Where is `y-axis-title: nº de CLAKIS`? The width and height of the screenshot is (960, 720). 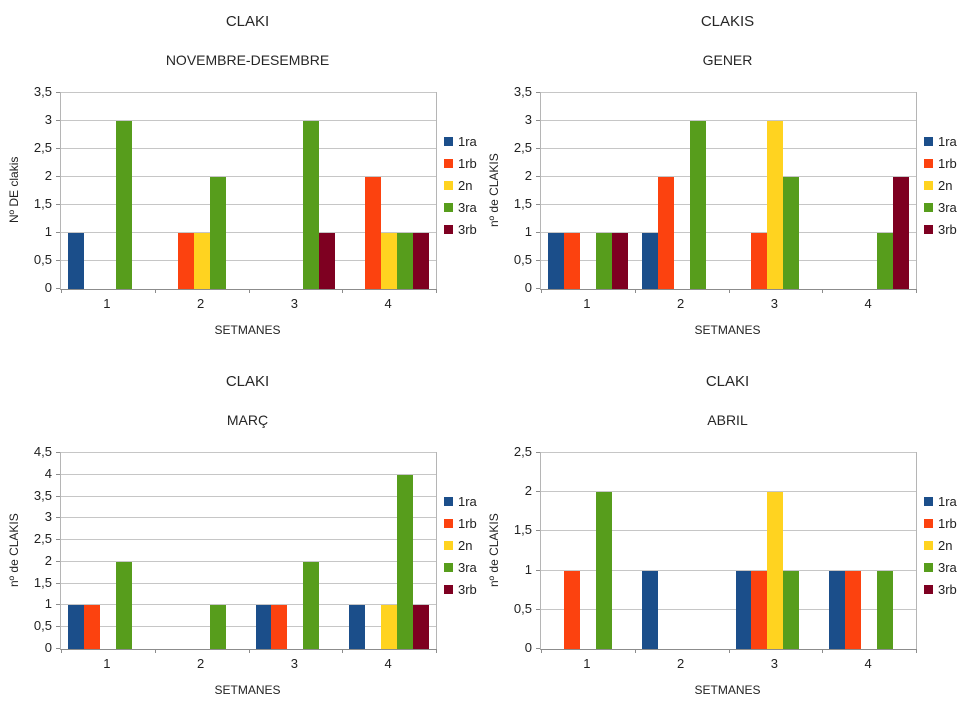
y-axis-title: nº de CLAKIS is located at coordinates (494, 550).